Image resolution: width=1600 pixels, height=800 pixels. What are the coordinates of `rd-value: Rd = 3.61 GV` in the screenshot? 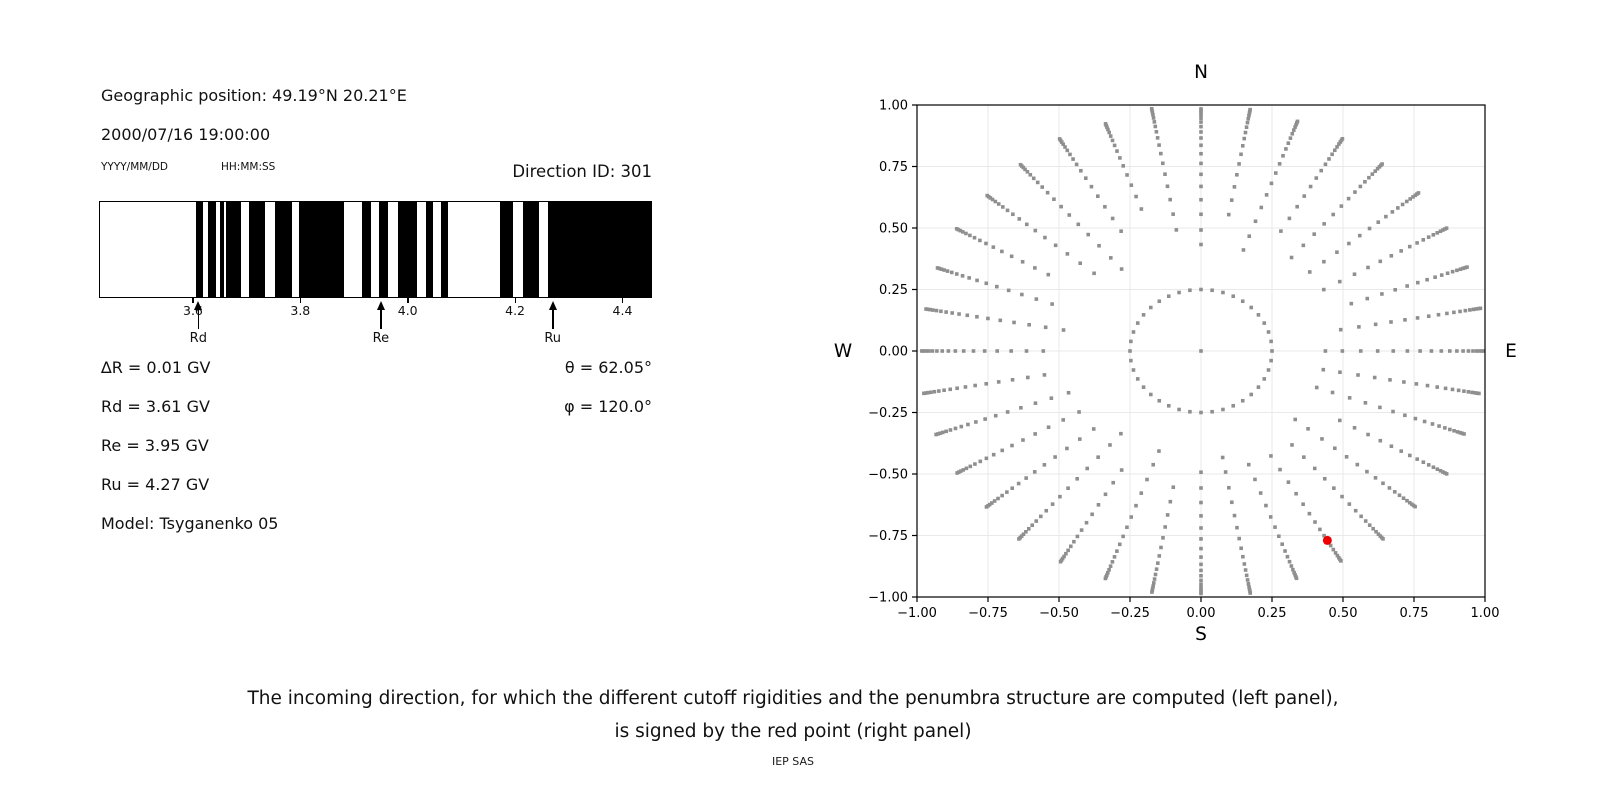 It's located at (155, 406).